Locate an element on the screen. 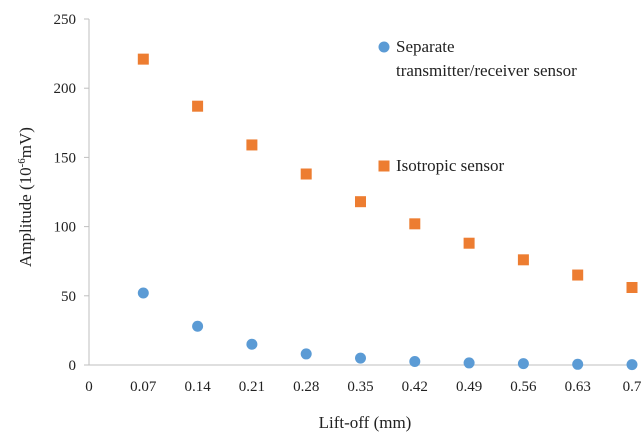 Image resolution: width=644 pixels, height=434 pixels. y-tick-label: 50 is located at coordinates (68, 297).